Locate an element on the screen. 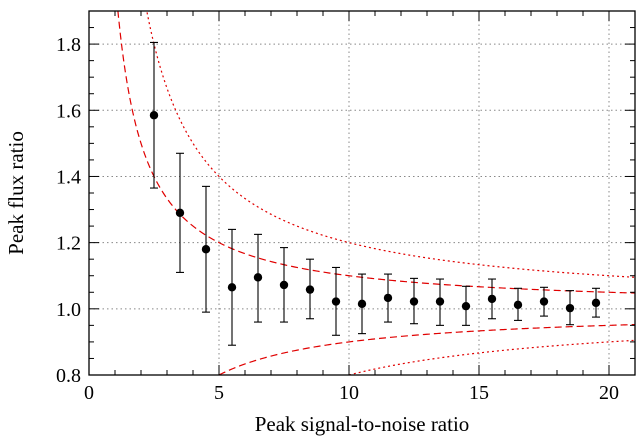  dotted-envelope-curve is located at coordinates (491, 357).